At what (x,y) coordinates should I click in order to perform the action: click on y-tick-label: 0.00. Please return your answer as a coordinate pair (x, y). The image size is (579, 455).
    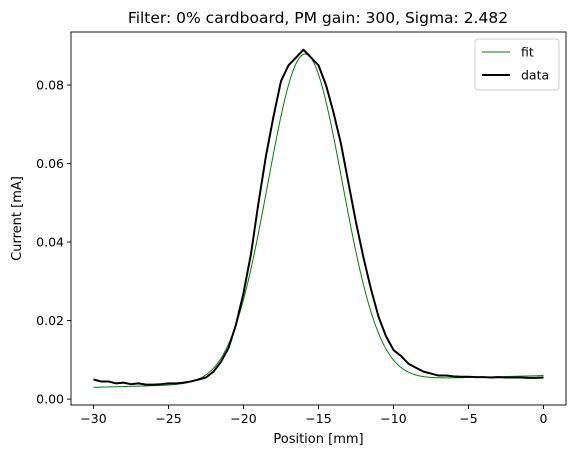
    Looking at the image, I should click on (50, 399).